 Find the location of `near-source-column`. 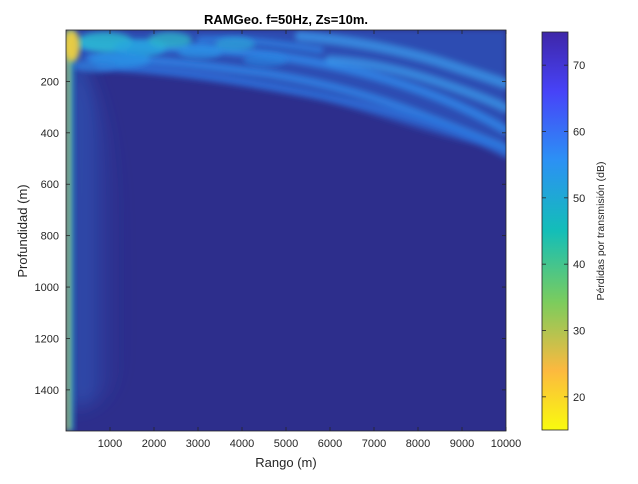

near-source-column is located at coordinates (71, 230).